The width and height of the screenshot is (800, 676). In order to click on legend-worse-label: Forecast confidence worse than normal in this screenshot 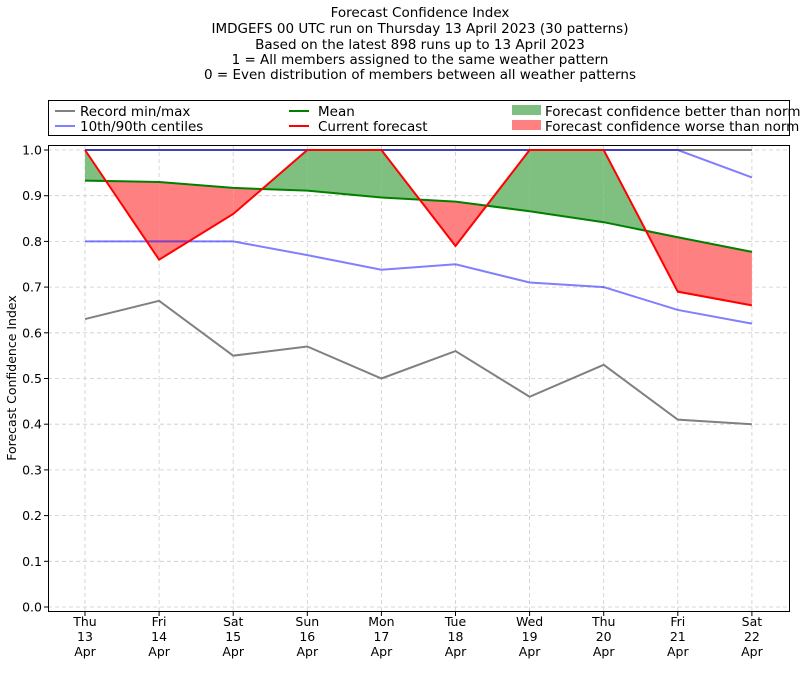, I will do `click(672, 127)`.